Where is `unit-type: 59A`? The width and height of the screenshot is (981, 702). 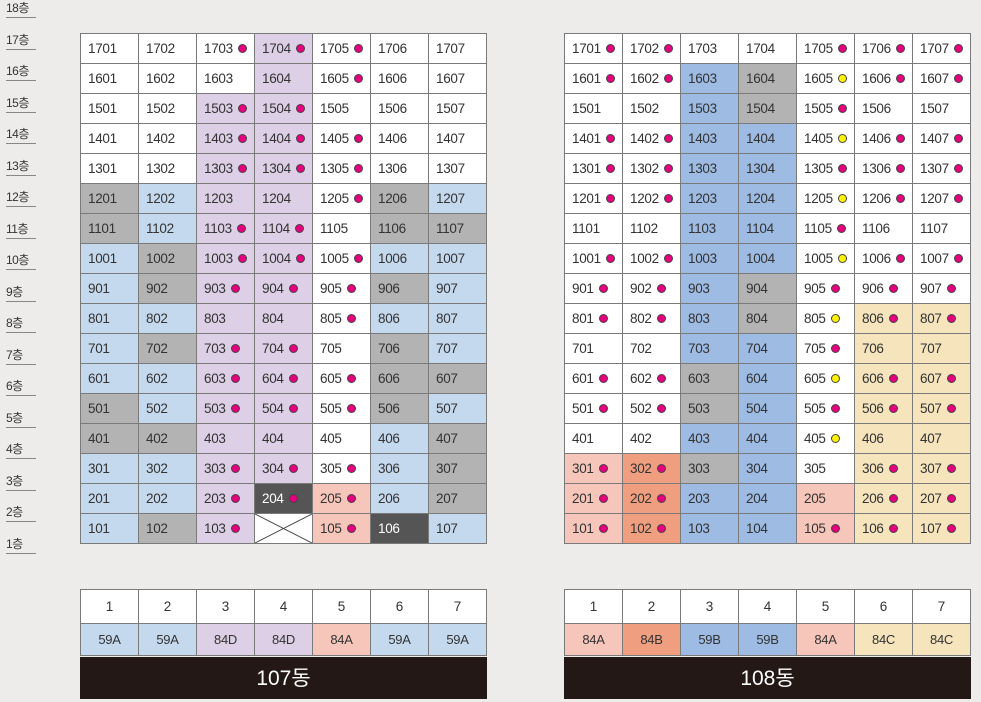 unit-type: 59A is located at coordinates (109, 639).